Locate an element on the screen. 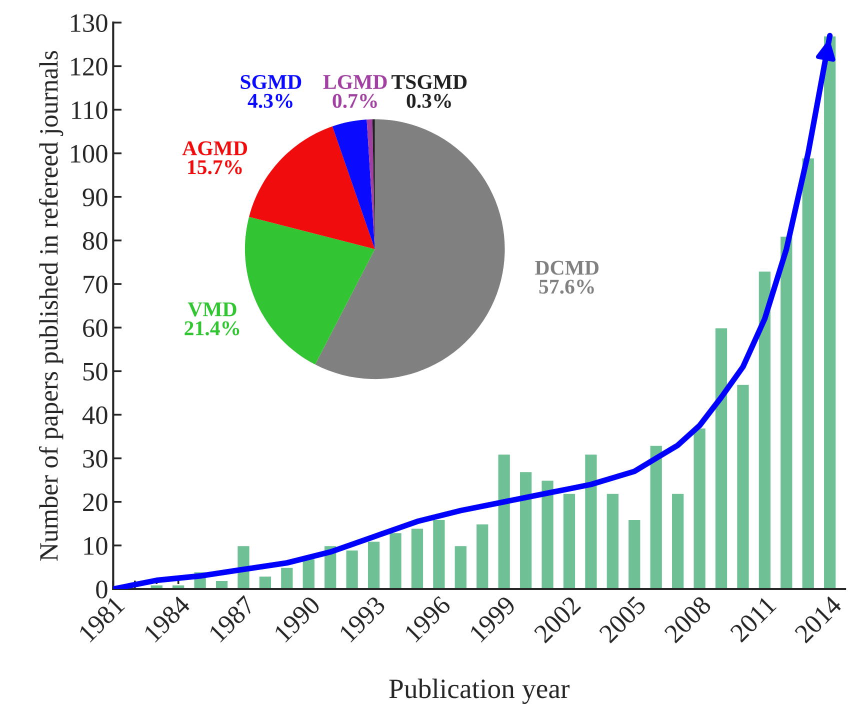 The image size is (851, 717). y-tick-label: 20 is located at coordinates (95, 502).